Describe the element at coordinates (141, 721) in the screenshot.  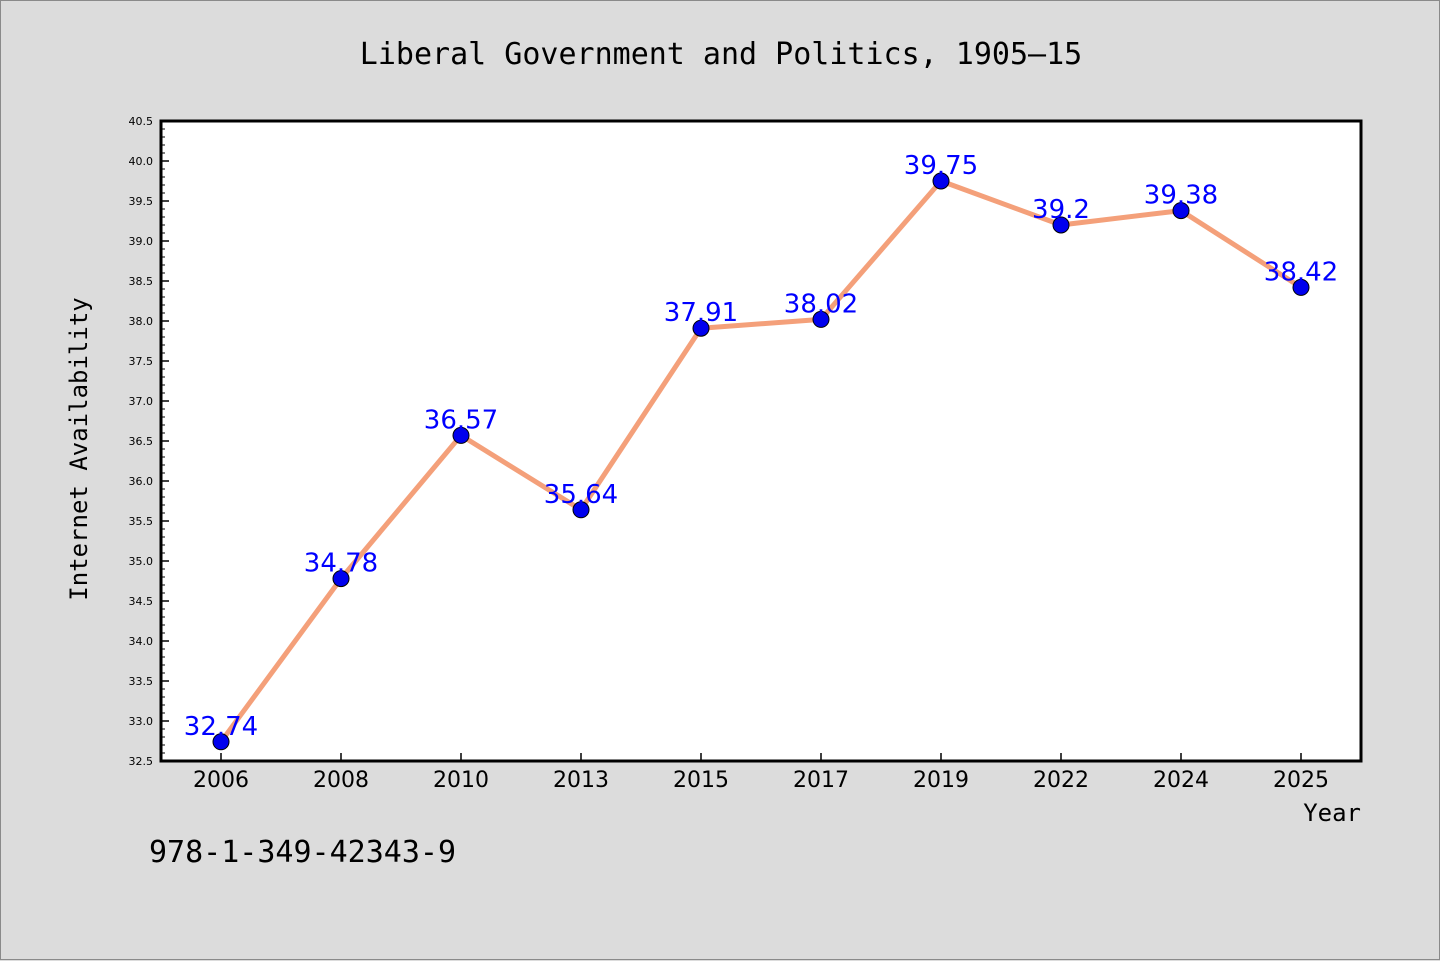
I see `y-tick-label: 33.0` at that location.